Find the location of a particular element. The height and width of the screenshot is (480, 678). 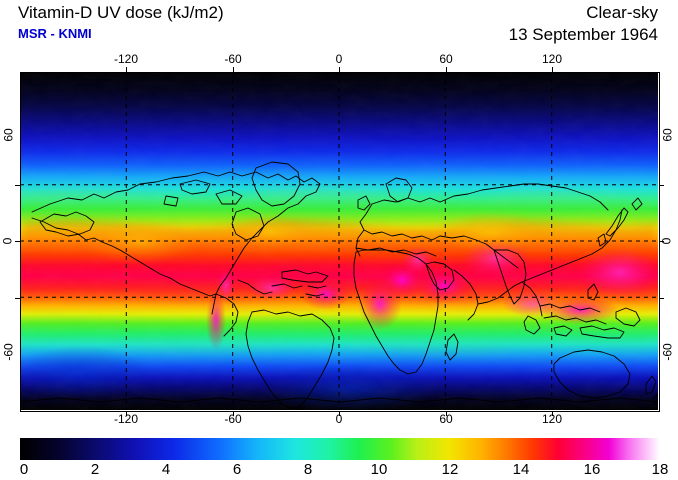

page-title: Vitamin-D UV dose (kJ/m2) is located at coordinates (121, 12).